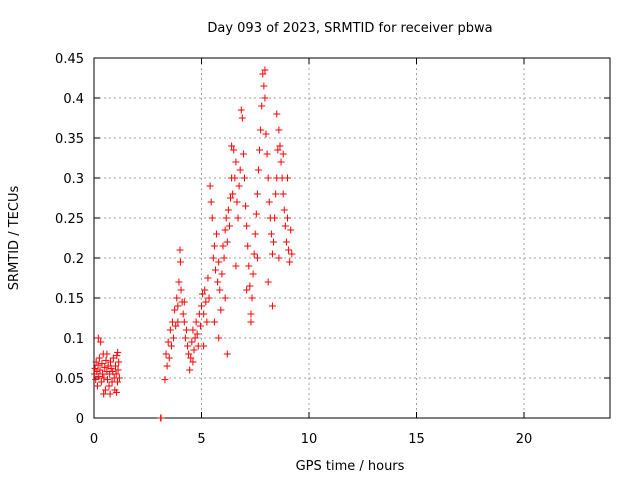  What do you see at coordinates (14, 238) in the screenshot?
I see `y-axis-label: SRMTID / TECUs` at bounding box center [14, 238].